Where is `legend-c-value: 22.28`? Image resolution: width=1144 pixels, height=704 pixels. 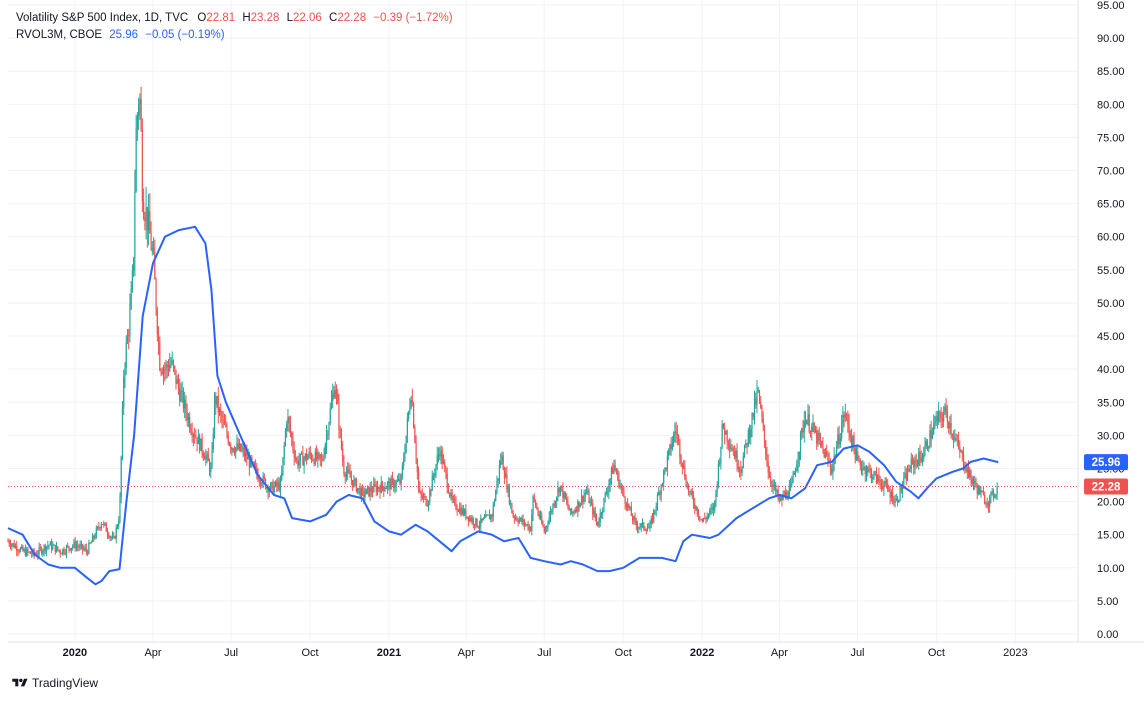 legend-c-value: 22.28 is located at coordinates (352, 18).